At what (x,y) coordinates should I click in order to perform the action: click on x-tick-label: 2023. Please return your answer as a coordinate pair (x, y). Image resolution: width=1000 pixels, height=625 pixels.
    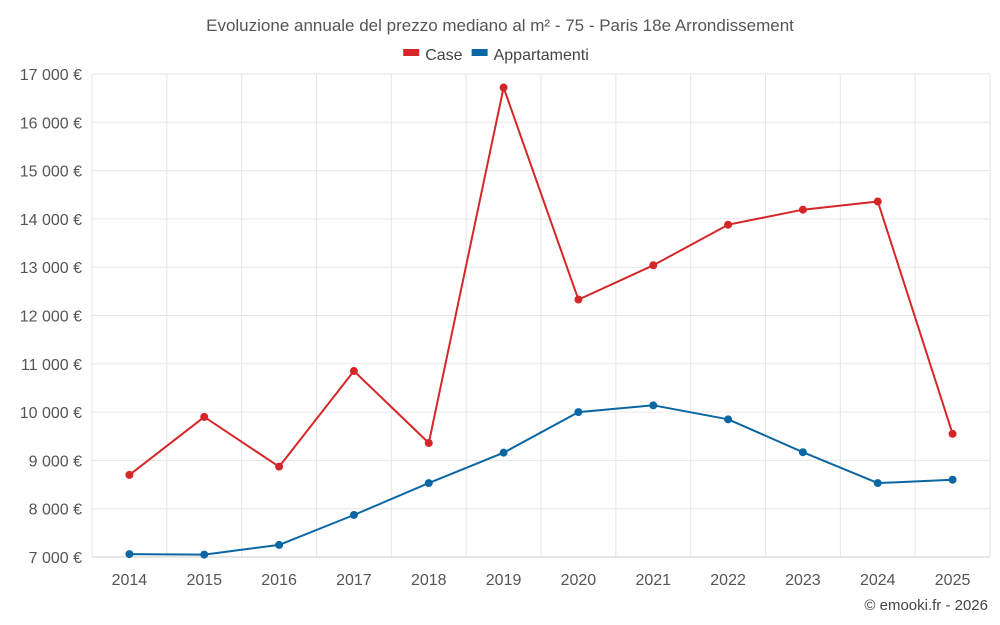
    Looking at the image, I should click on (803, 580).